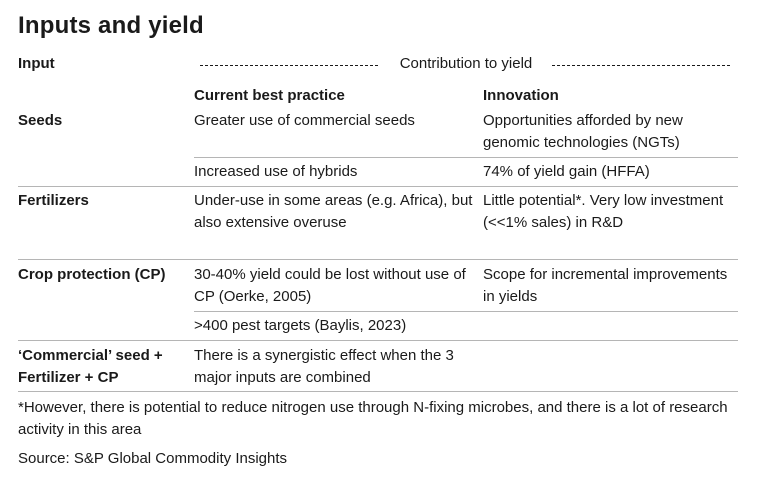  I want to click on contribution-header: Contribution to yield, so click(468, 65).